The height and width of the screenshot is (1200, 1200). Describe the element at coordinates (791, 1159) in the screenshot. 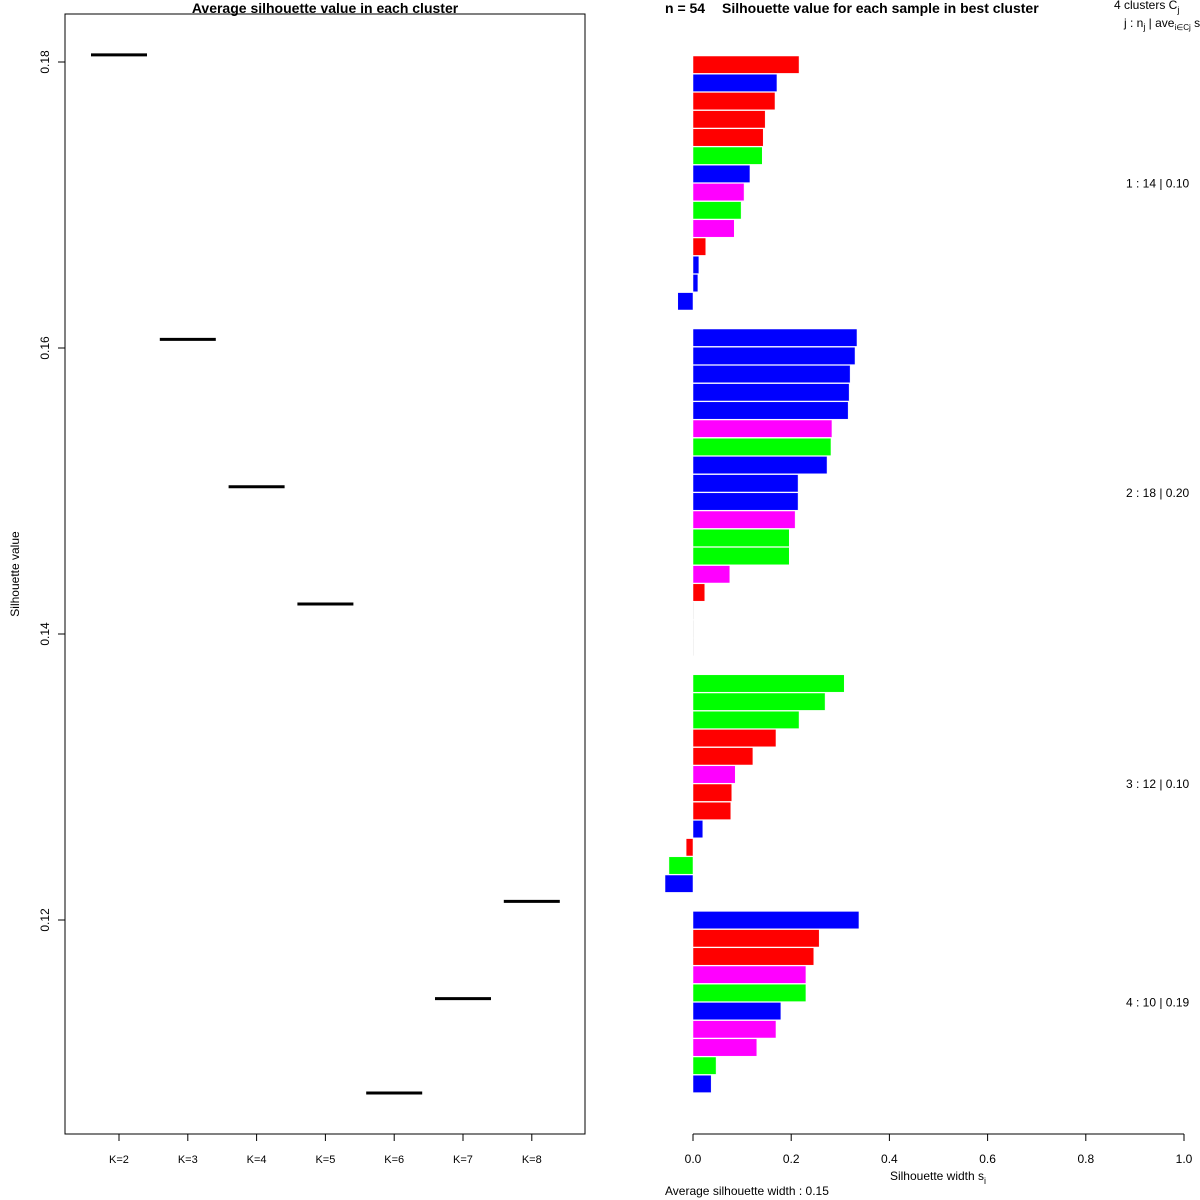

I see `x-tick-label: 0.2` at that location.